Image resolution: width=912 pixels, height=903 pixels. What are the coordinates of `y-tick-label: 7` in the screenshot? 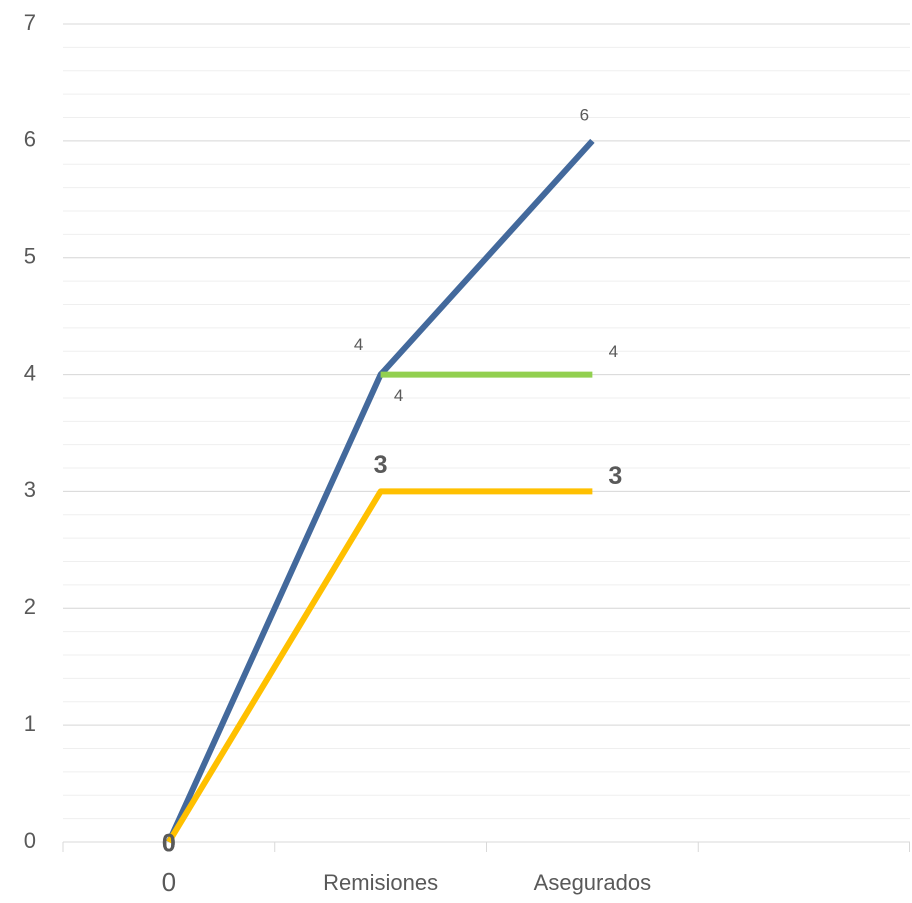 It's located at (30, 22).